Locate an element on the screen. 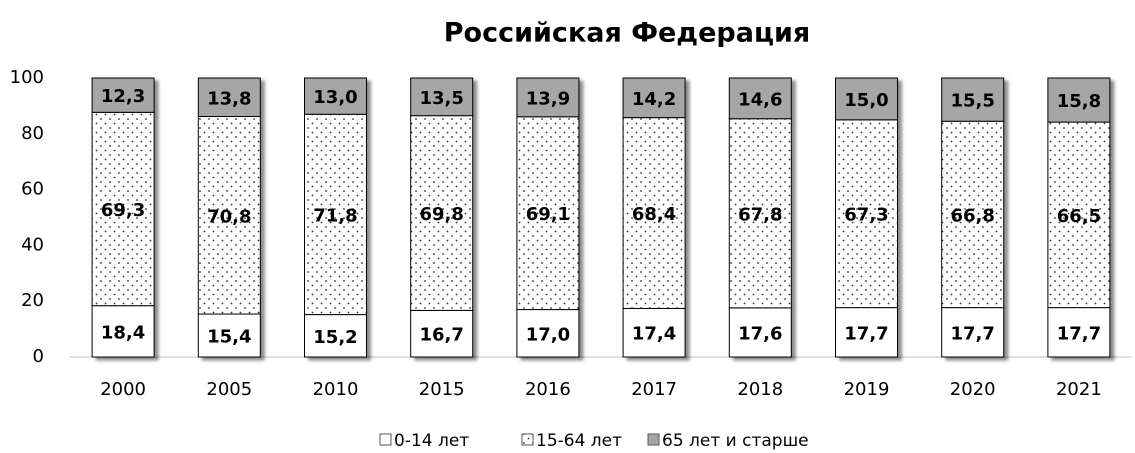 The image size is (1135, 453). data-label: 15,0 is located at coordinates (866, 100).